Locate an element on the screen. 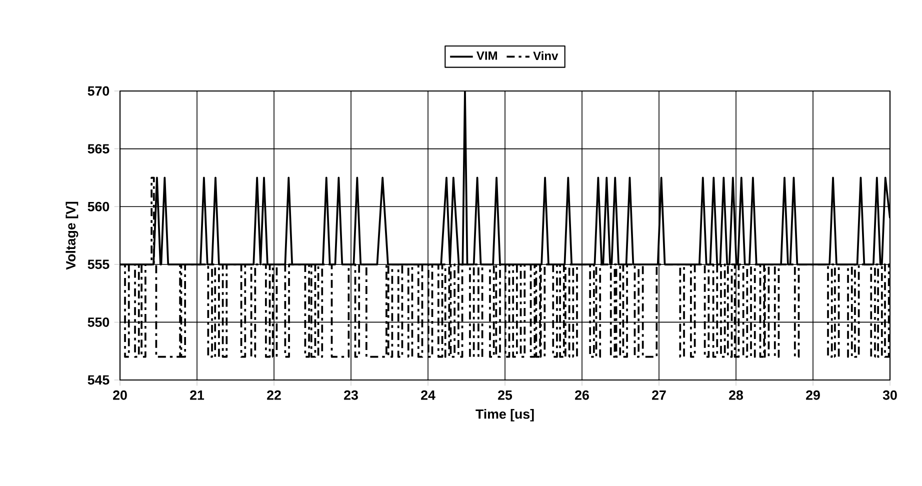  y-tick-label: 555 is located at coordinates (99, 265).